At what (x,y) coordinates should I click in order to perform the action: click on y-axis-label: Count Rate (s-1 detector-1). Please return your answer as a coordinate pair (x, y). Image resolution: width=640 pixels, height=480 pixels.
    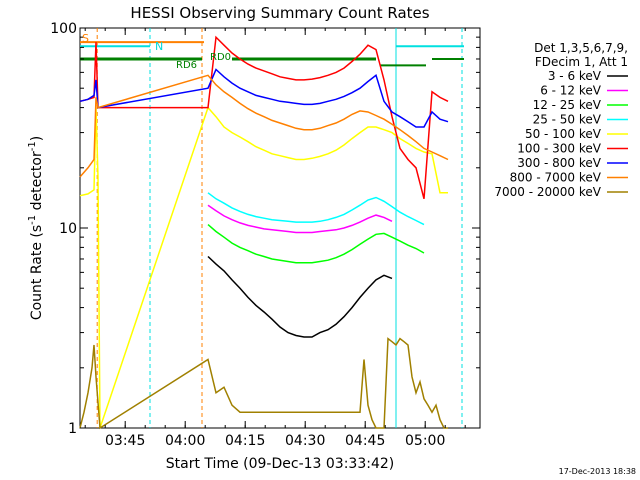
    Looking at the image, I should click on (36, 228).